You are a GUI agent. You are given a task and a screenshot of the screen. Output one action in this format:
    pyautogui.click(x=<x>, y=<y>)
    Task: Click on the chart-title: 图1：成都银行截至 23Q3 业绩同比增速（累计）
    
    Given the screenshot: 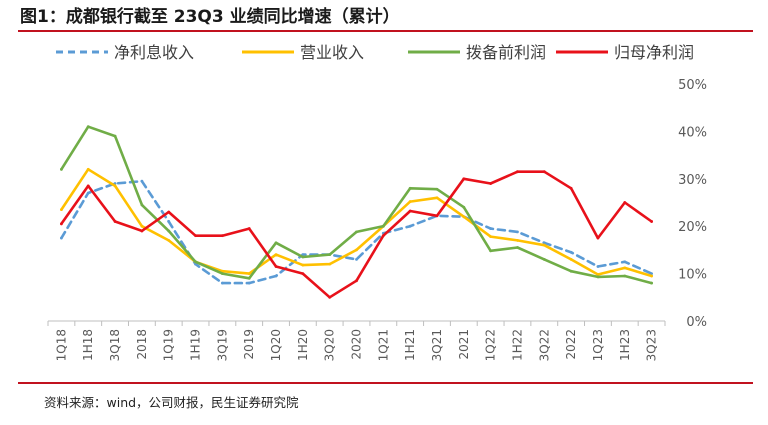 What is the action you would take?
    pyautogui.click(x=210, y=17)
    